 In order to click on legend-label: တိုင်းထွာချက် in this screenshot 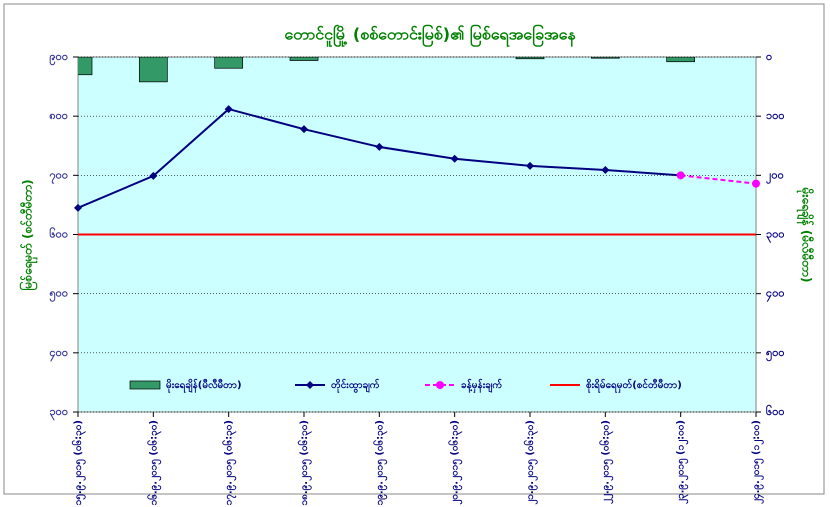, I will do `click(355, 386)`.